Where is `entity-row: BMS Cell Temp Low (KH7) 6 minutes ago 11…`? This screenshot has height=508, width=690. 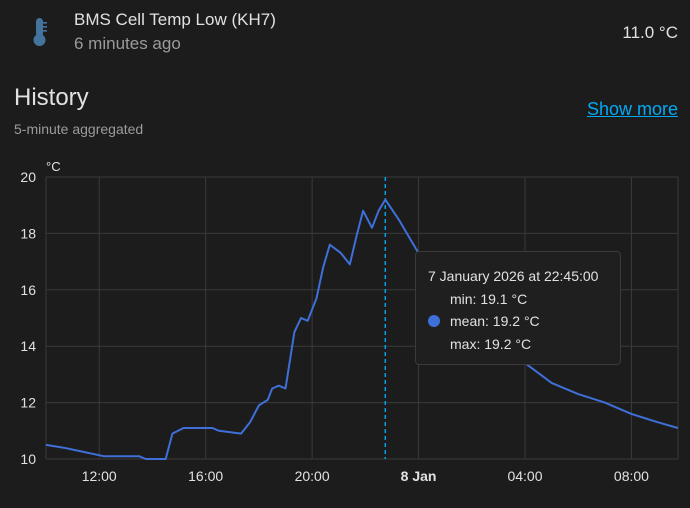 entity-row: BMS Cell Temp Low (KH7) 6 minutes ago 11… is located at coordinates (345, 32).